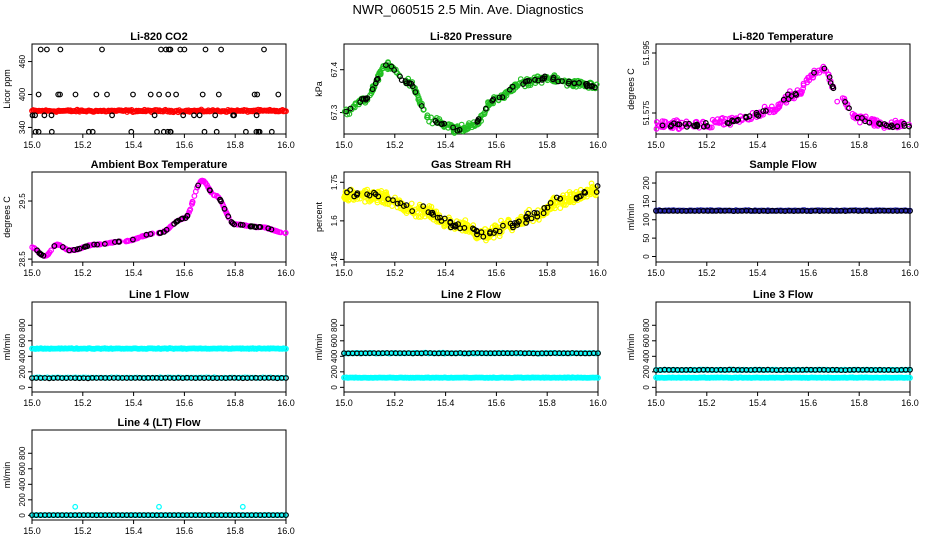  What do you see at coordinates (22, 201) in the screenshot?
I see `y-tick-label: 29.5` at bounding box center [22, 201].